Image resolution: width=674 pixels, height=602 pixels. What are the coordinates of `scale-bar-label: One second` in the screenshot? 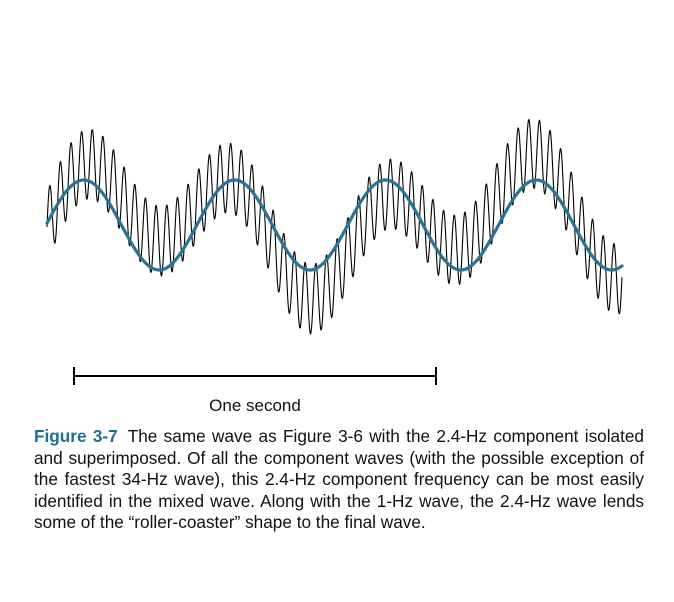 It's located at (255, 405).